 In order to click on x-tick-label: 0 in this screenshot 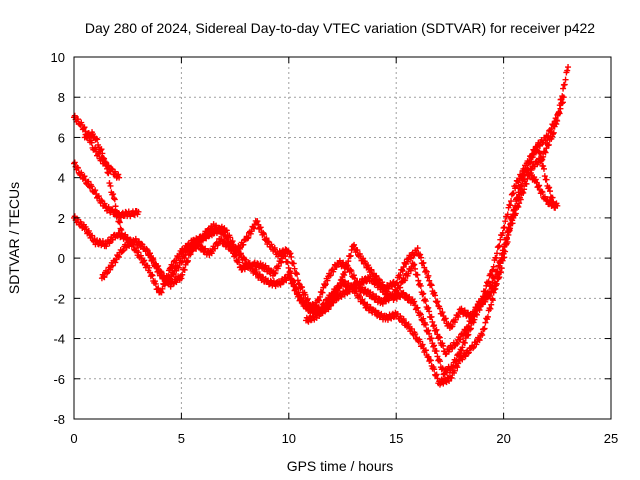, I will do `click(73, 438)`.